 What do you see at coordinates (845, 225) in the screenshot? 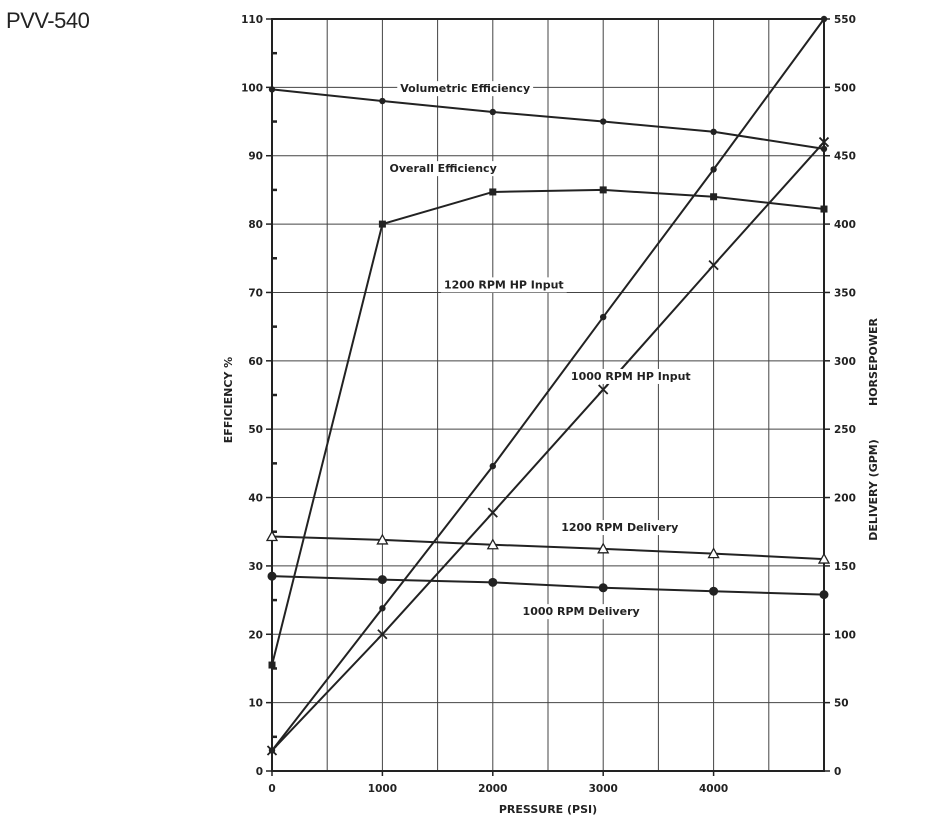
I see `tick-label-right: 400` at bounding box center [845, 225].